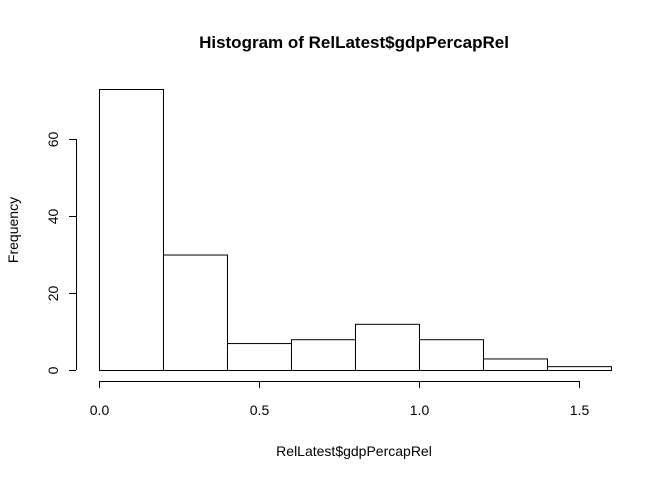  I want to click on x-tick-label: 1.0, so click(420, 410).